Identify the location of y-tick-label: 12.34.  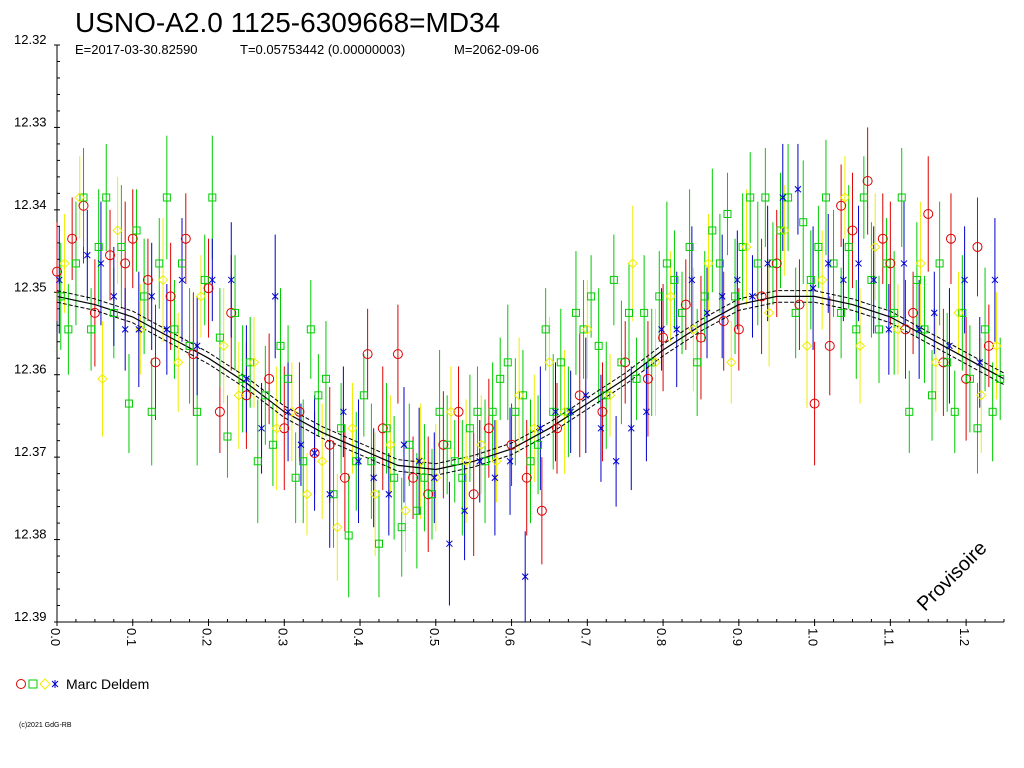
(30, 204).